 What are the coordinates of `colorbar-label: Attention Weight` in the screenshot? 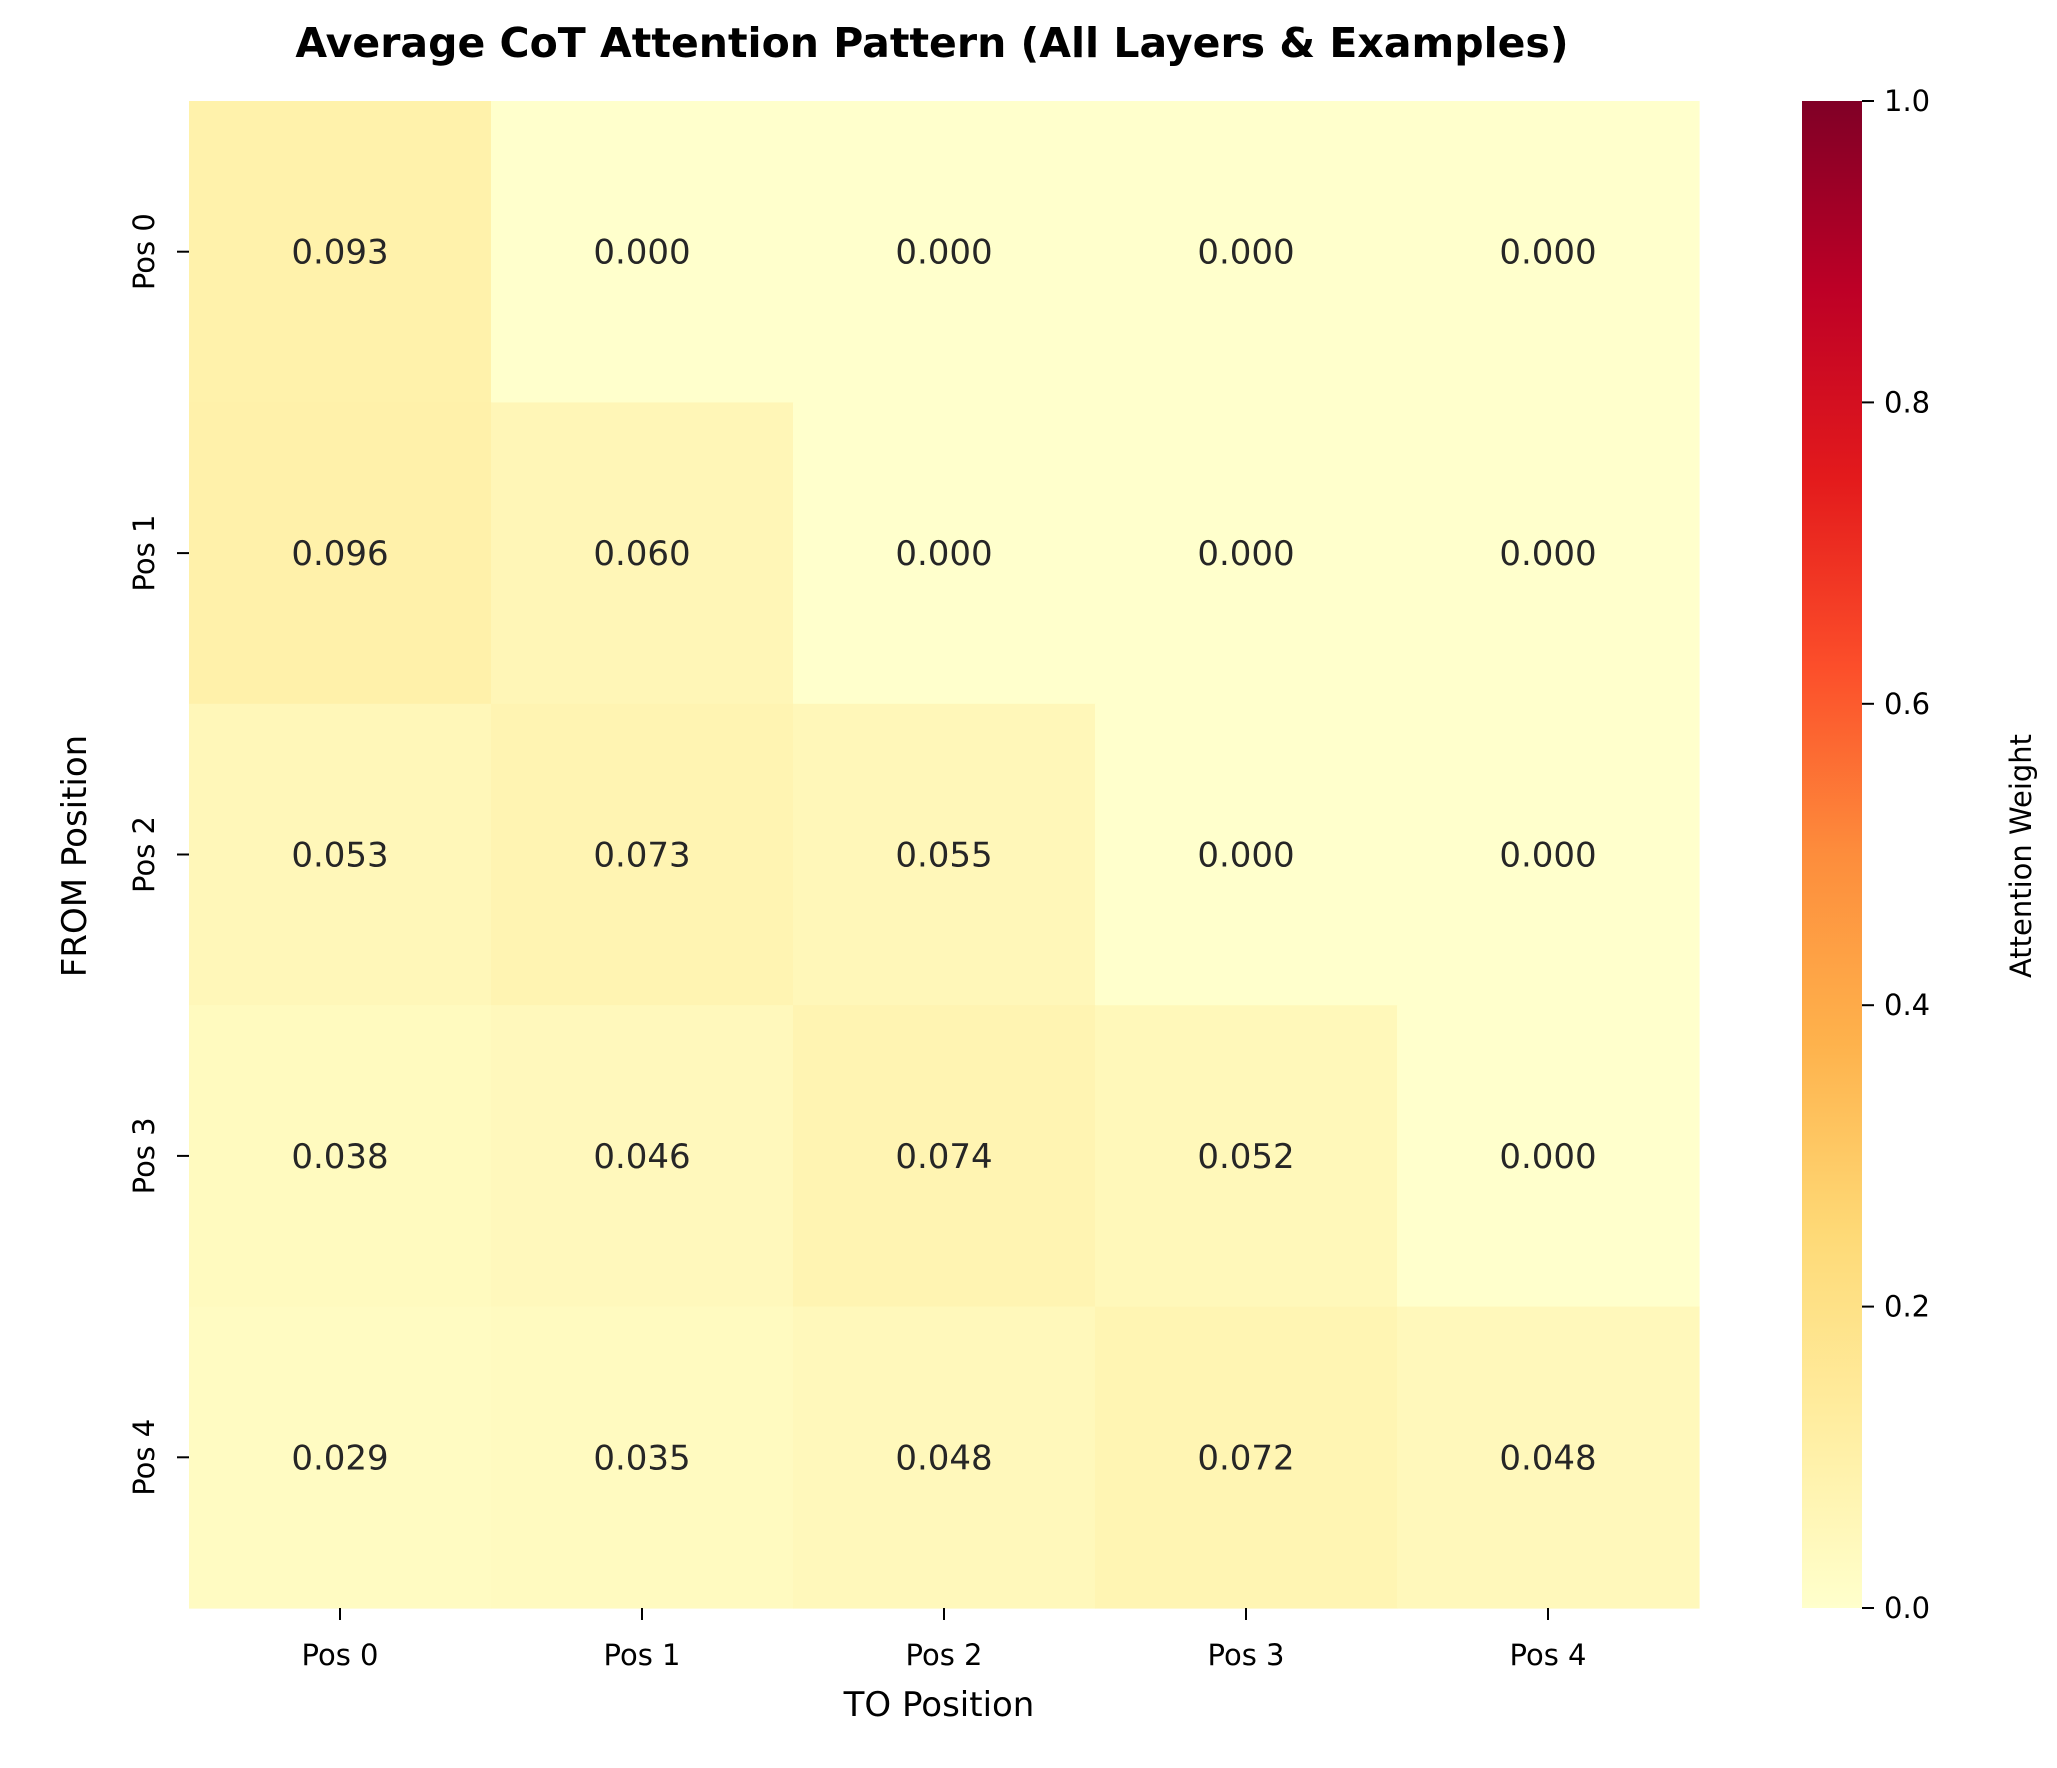 It's located at (2021, 856).